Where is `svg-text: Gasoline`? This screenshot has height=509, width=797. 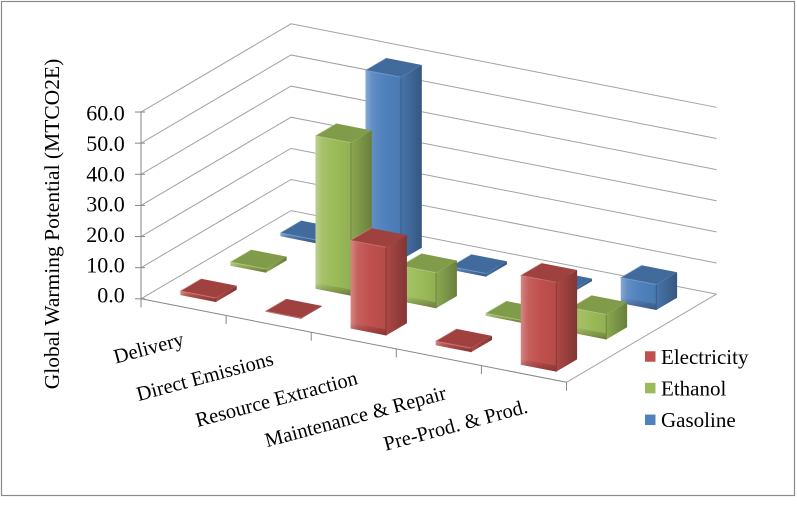
svg-text: Gasoline is located at coordinates (698, 420).